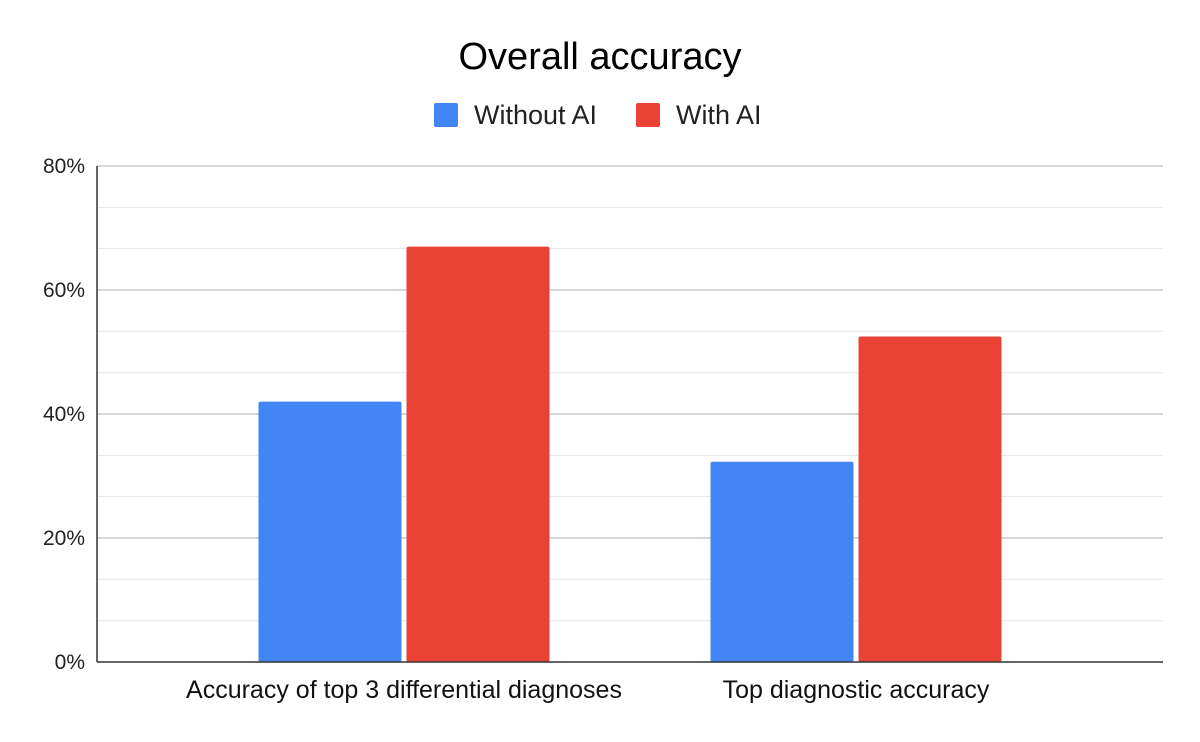 This screenshot has height=742, width=1200. Describe the element at coordinates (64, 290) in the screenshot. I see `y-tick-label-3: 60%` at that location.